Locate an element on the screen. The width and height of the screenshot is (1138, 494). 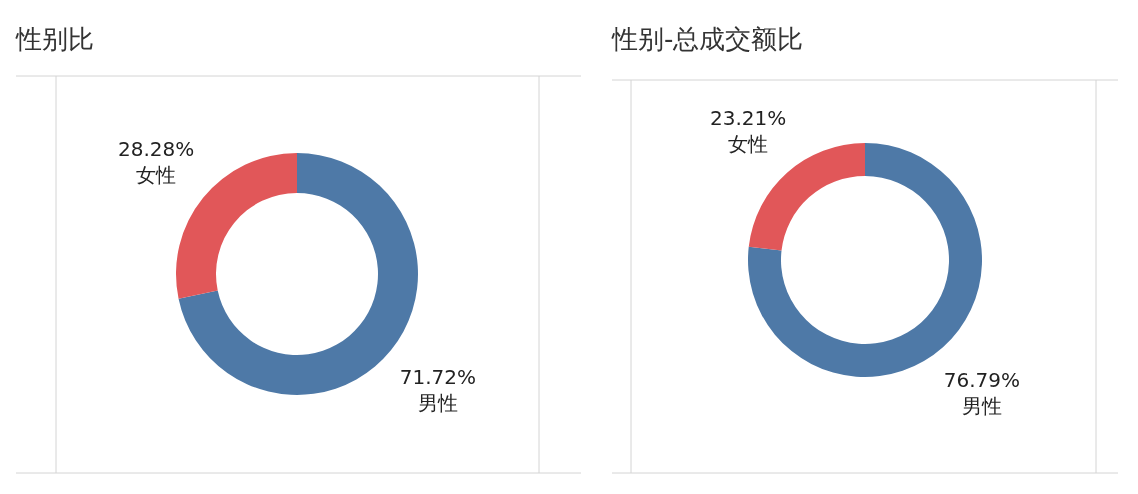
data-label: 28.28% is located at coordinates (156, 148).